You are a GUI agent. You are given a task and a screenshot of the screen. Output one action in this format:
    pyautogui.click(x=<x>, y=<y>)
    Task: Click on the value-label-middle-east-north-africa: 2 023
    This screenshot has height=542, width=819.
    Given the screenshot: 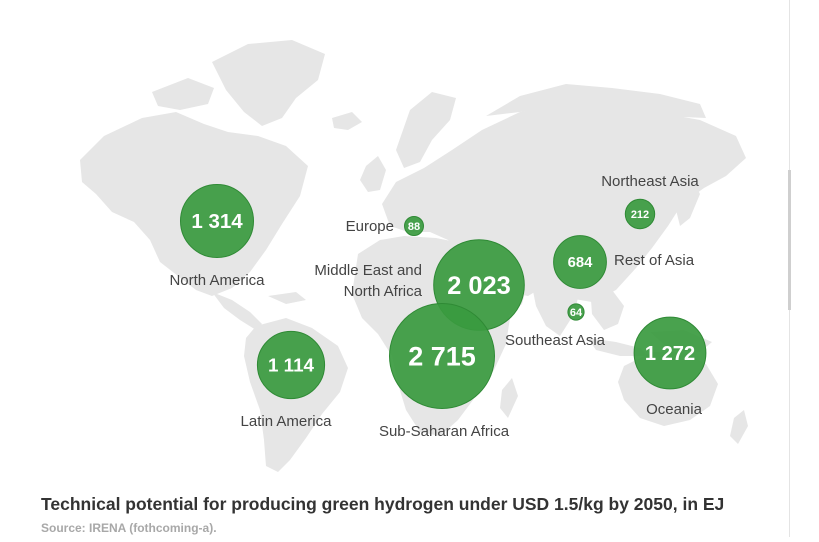 What is the action you would take?
    pyautogui.click(x=479, y=286)
    